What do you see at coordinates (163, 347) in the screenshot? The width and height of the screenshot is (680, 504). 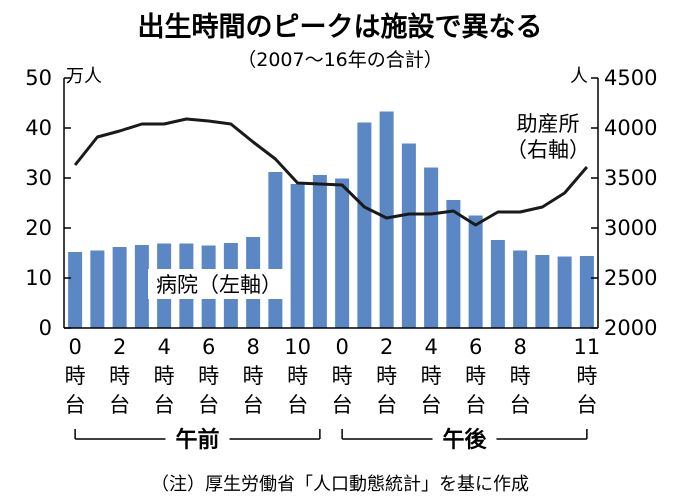 I see `x-label-num-4: 4` at bounding box center [163, 347].